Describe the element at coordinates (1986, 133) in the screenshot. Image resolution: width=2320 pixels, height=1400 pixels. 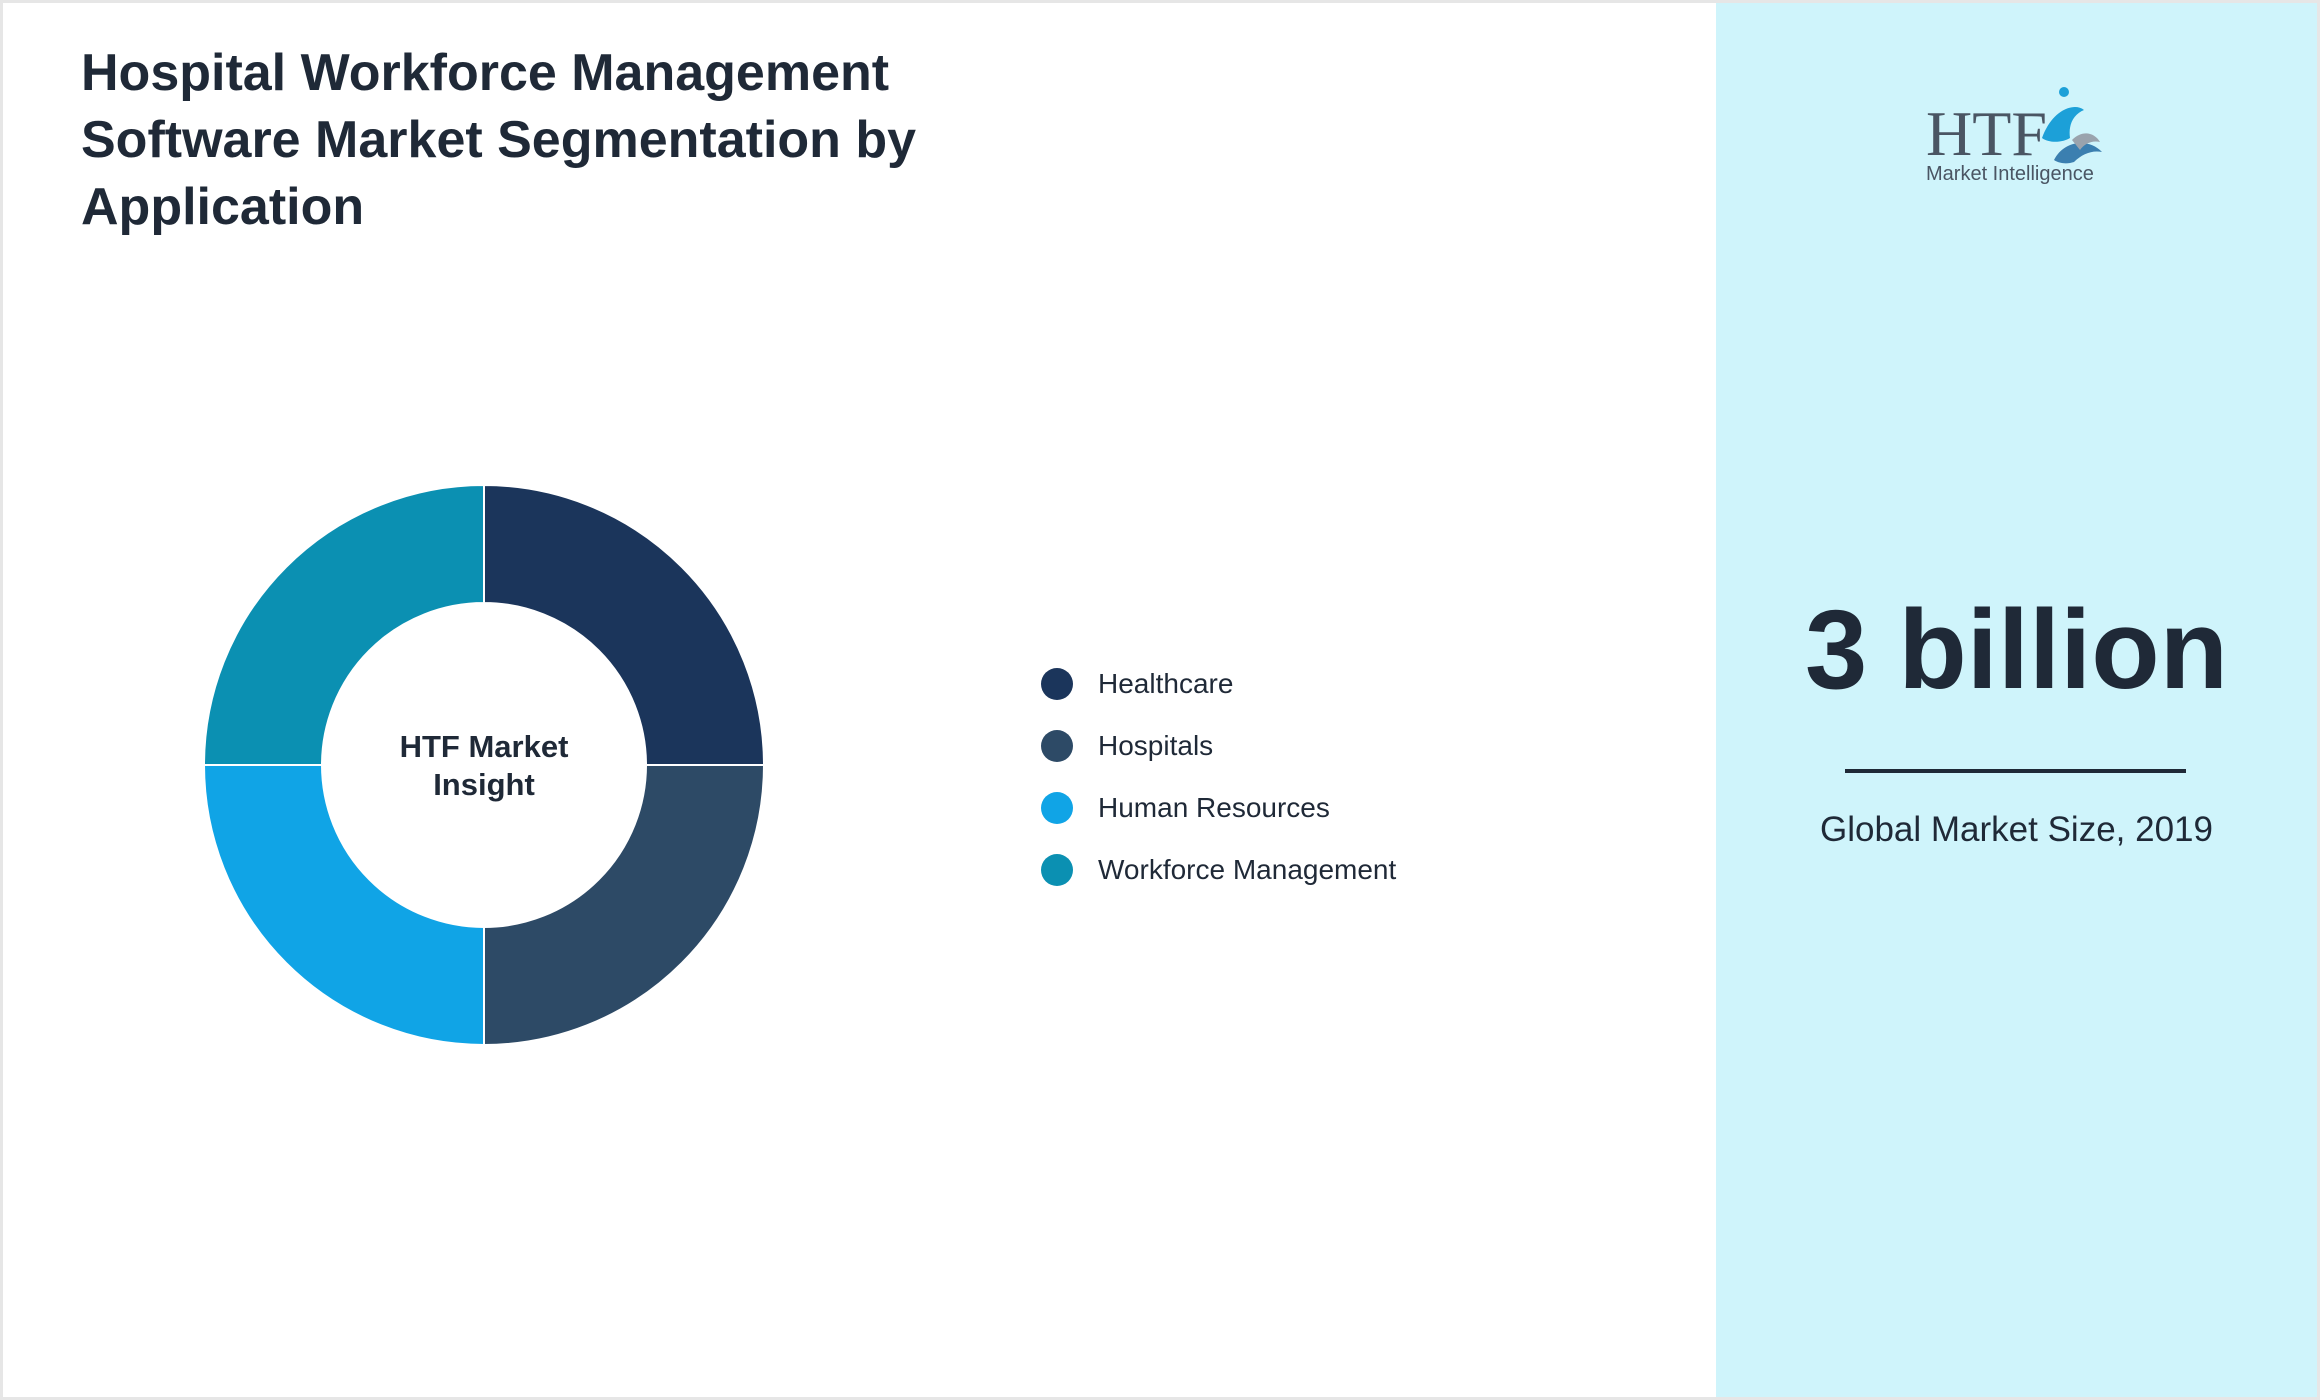
I see `logo-letters: HTF` at that location.